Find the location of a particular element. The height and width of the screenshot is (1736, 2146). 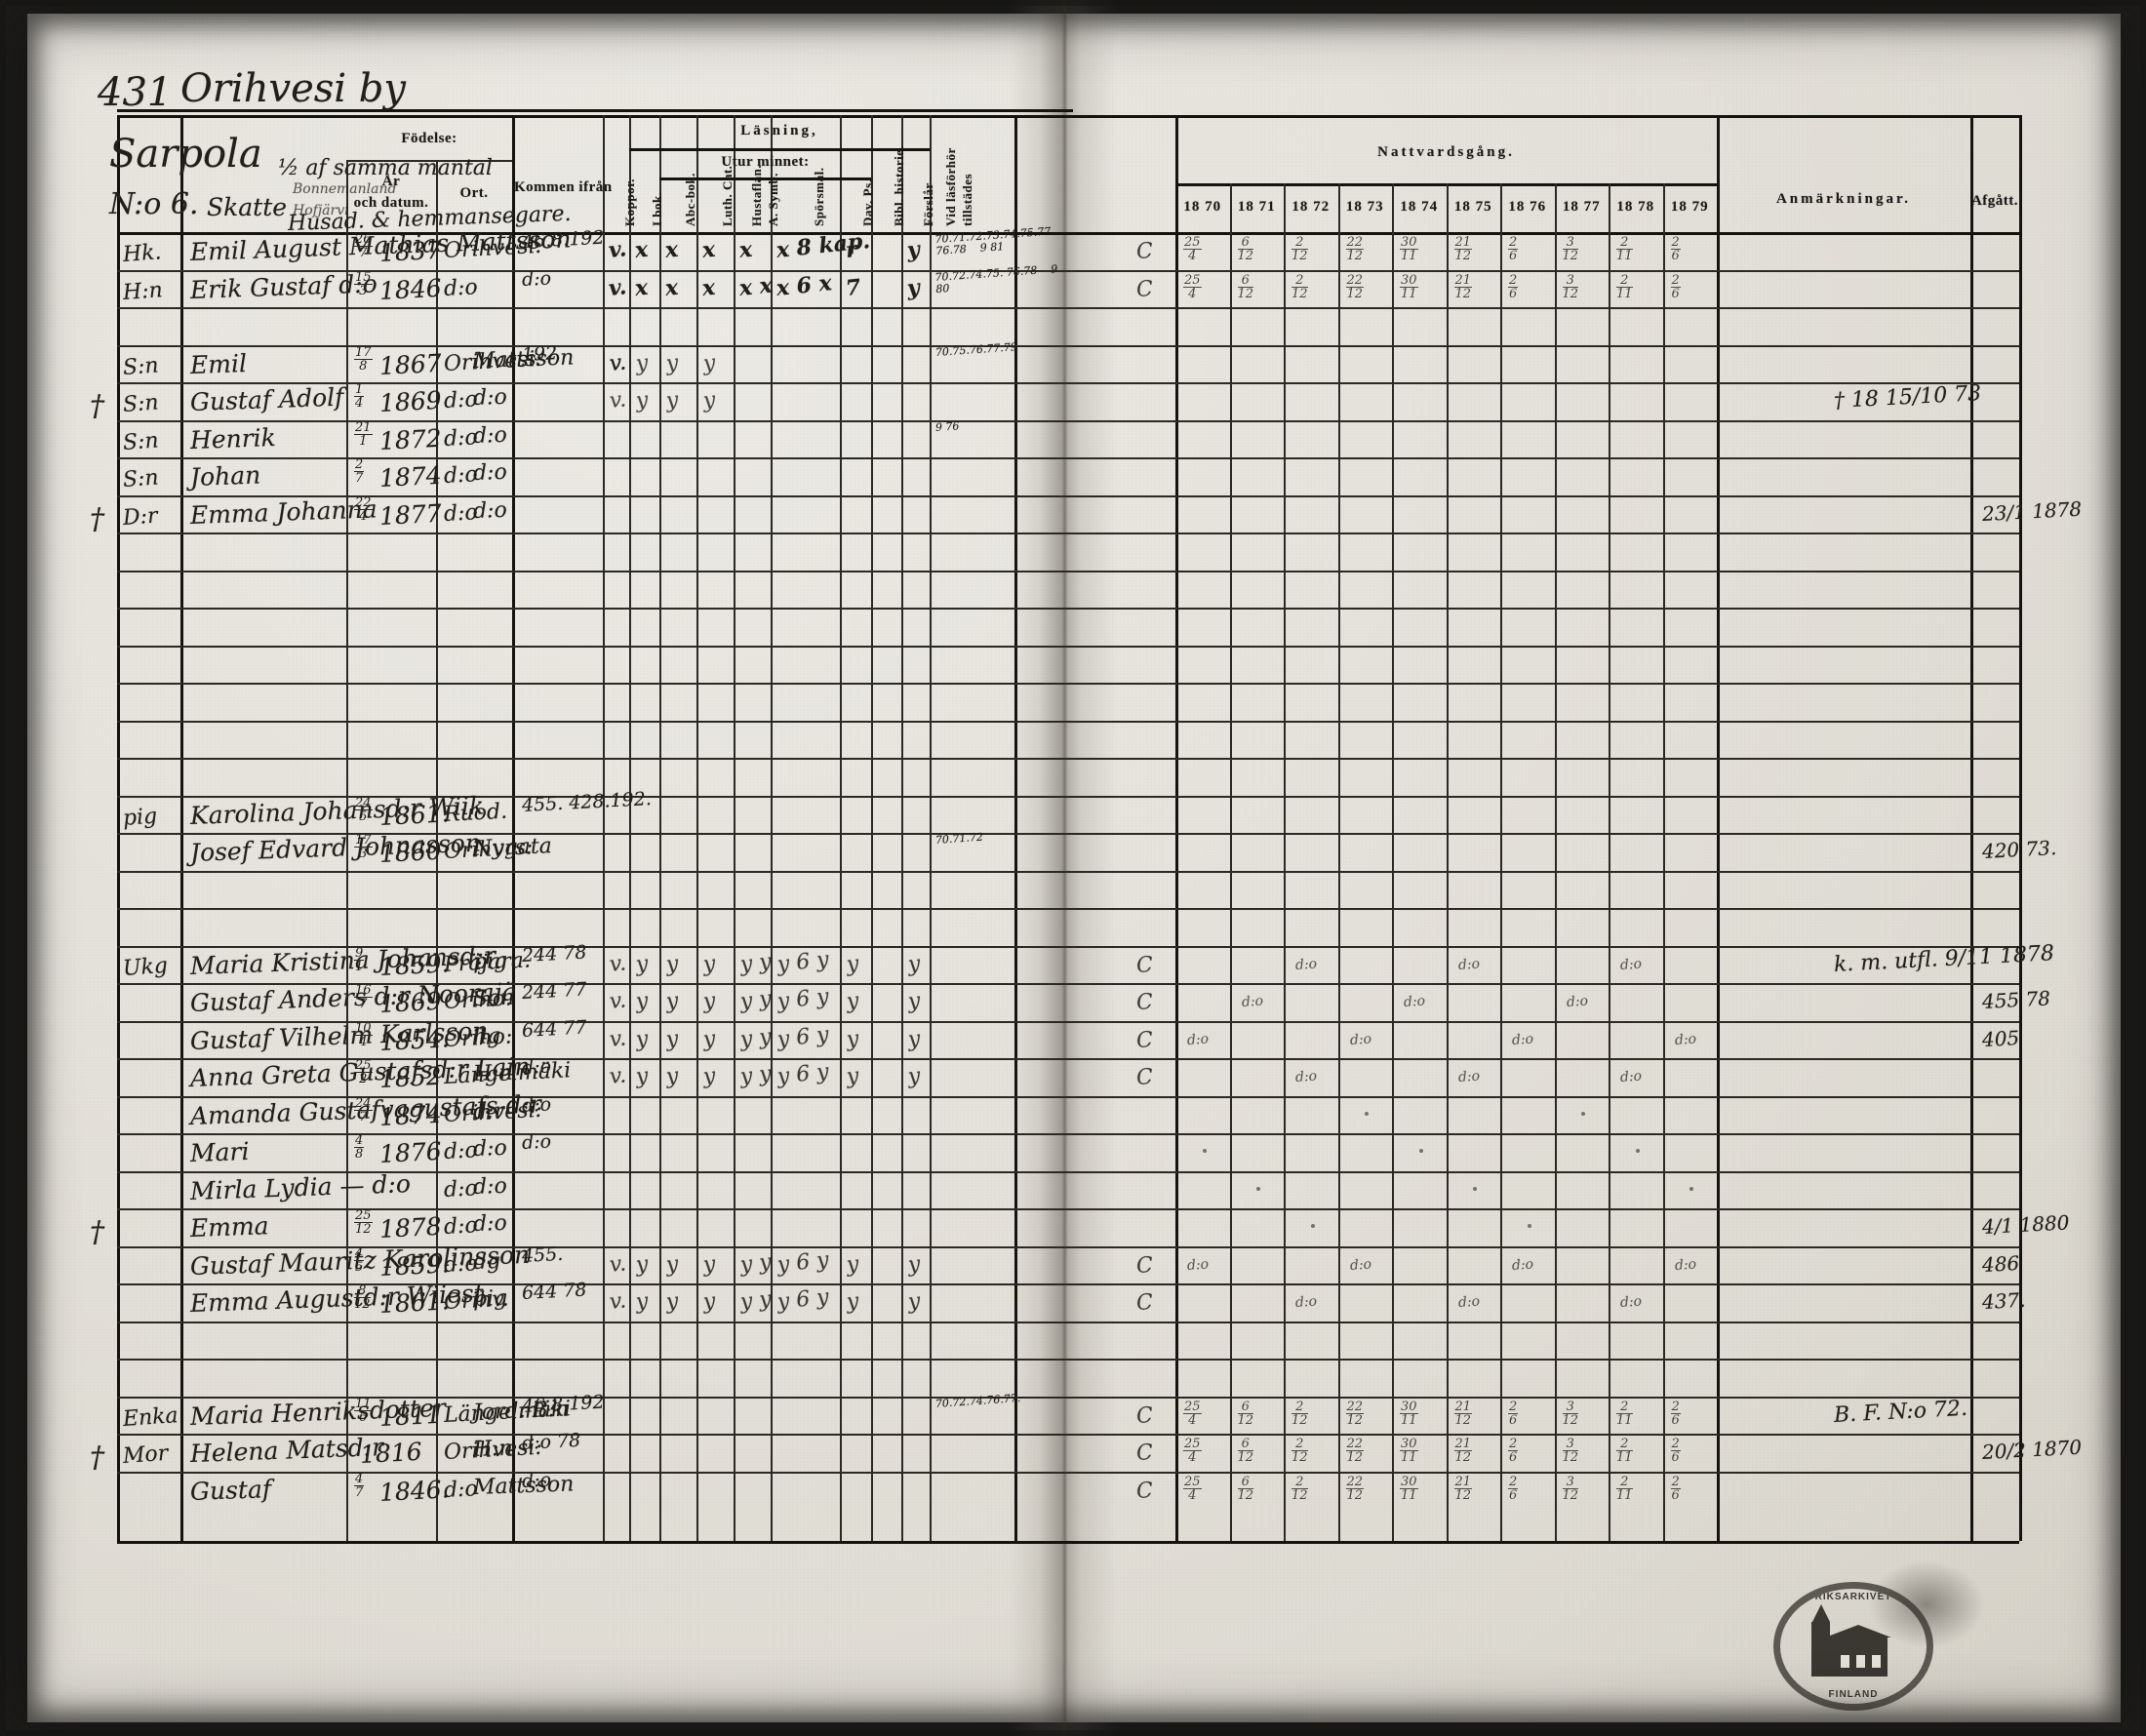

communion-tick-32-3: 22 12 is located at coordinates (1355, 1451).